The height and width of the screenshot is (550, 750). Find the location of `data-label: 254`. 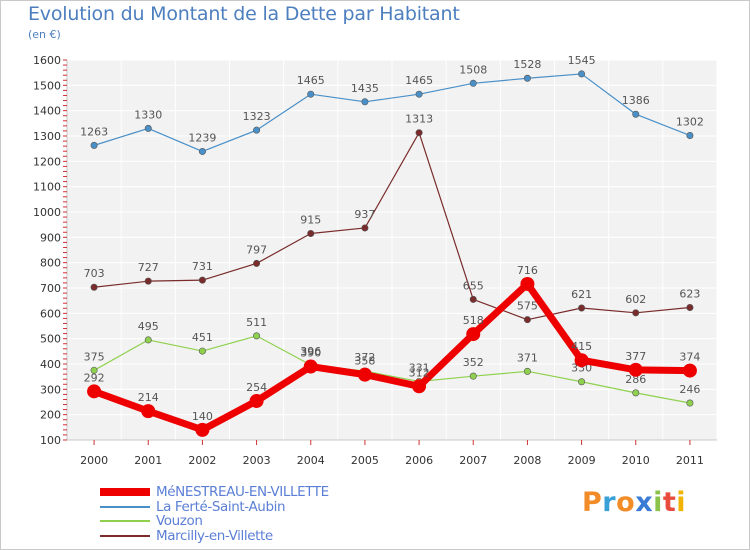

data-label: 254 is located at coordinates (256, 387).